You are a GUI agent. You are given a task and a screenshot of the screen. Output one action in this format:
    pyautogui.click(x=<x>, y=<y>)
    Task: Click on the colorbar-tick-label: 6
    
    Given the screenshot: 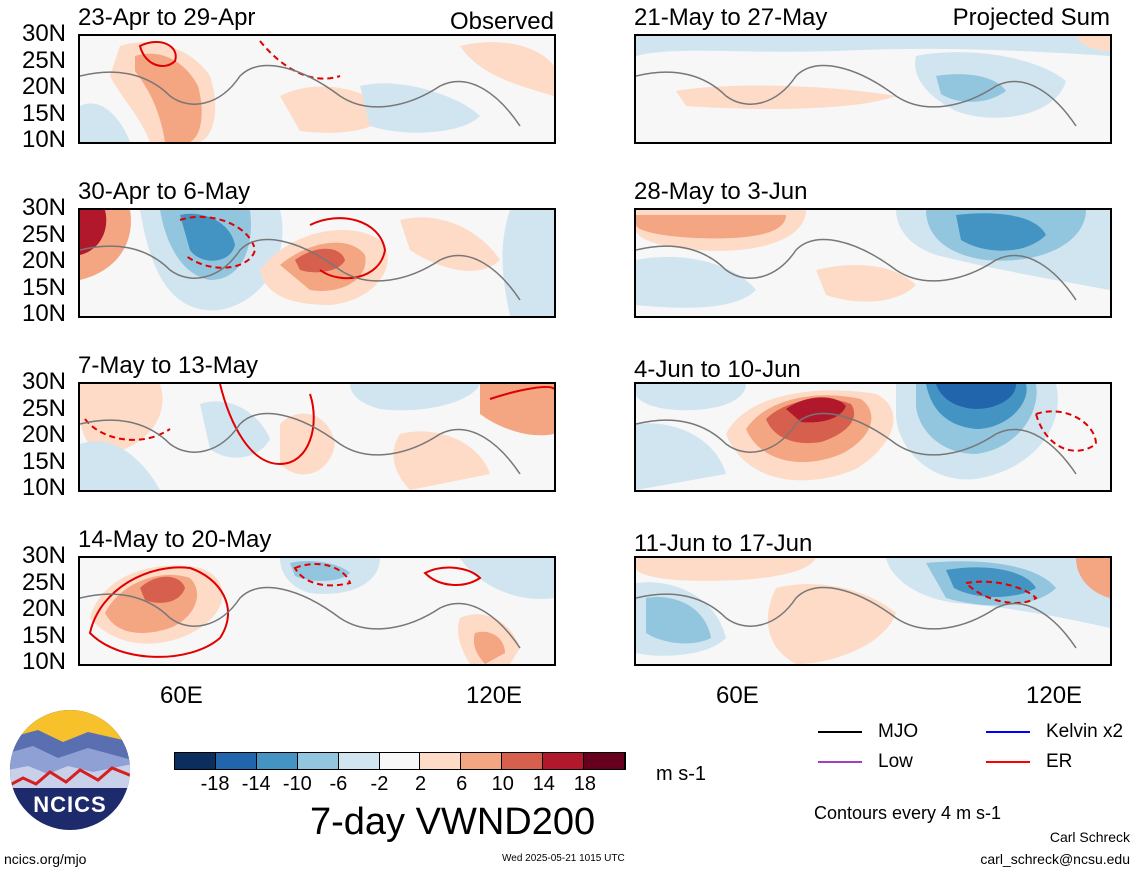 What is the action you would take?
    pyautogui.click(x=462, y=784)
    